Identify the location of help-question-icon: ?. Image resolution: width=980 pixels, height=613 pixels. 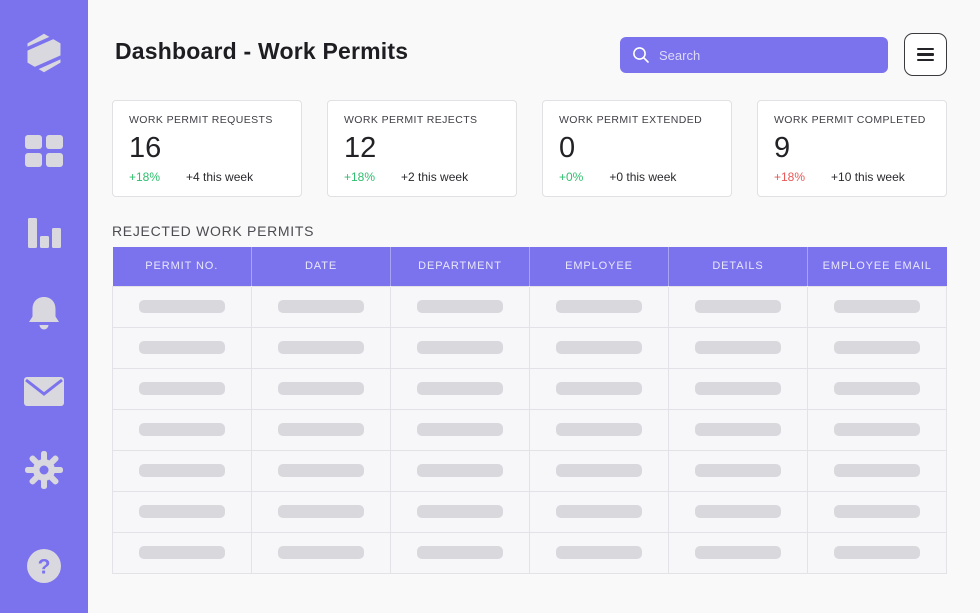
(44, 566).